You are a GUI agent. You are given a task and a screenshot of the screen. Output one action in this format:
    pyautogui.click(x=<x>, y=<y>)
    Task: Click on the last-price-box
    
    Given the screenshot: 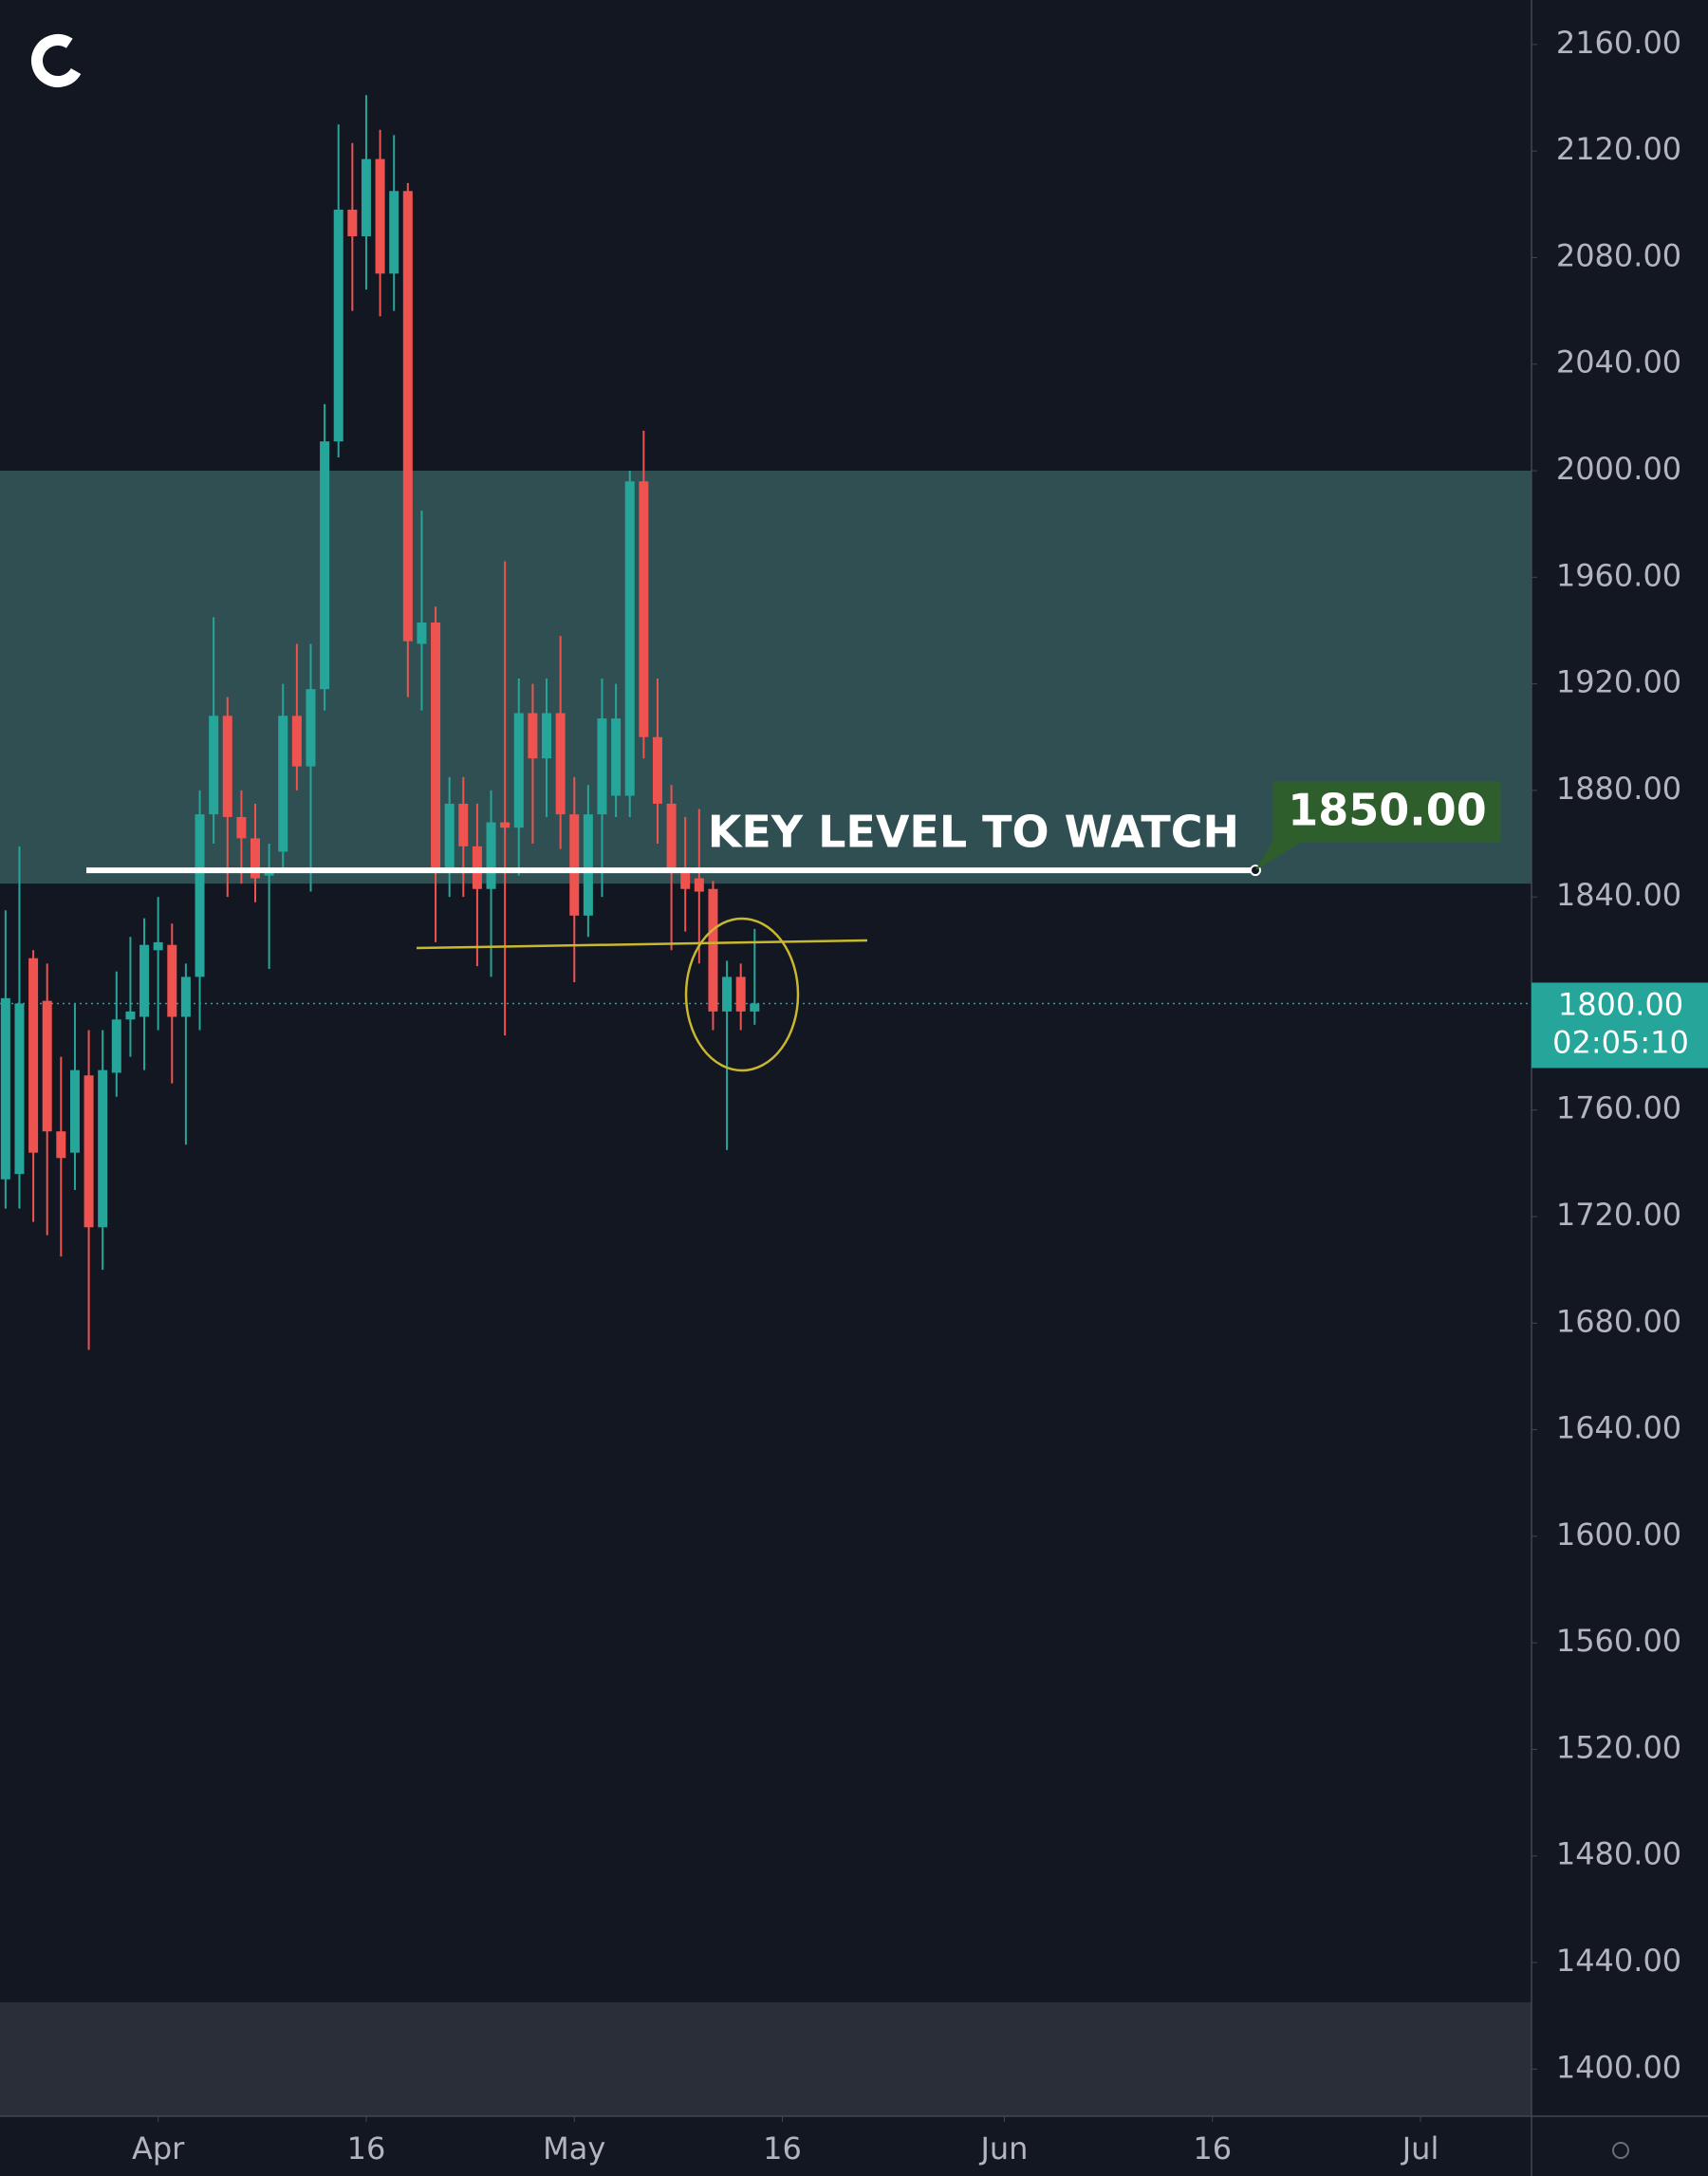 What is the action you would take?
    pyautogui.click(x=1620, y=1025)
    